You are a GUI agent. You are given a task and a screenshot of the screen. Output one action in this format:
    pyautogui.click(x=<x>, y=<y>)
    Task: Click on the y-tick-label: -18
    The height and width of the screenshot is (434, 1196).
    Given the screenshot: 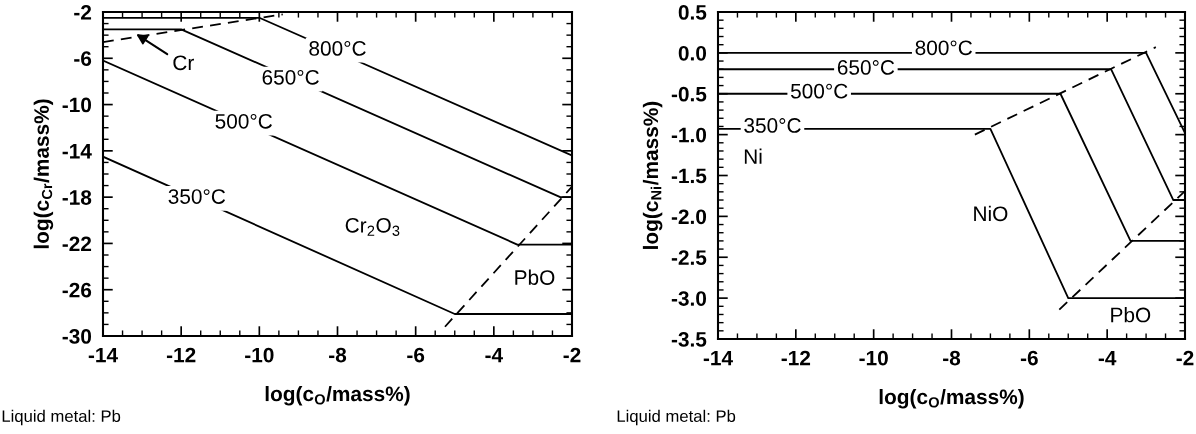 What is the action you would take?
    pyautogui.click(x=77, y=197)
    